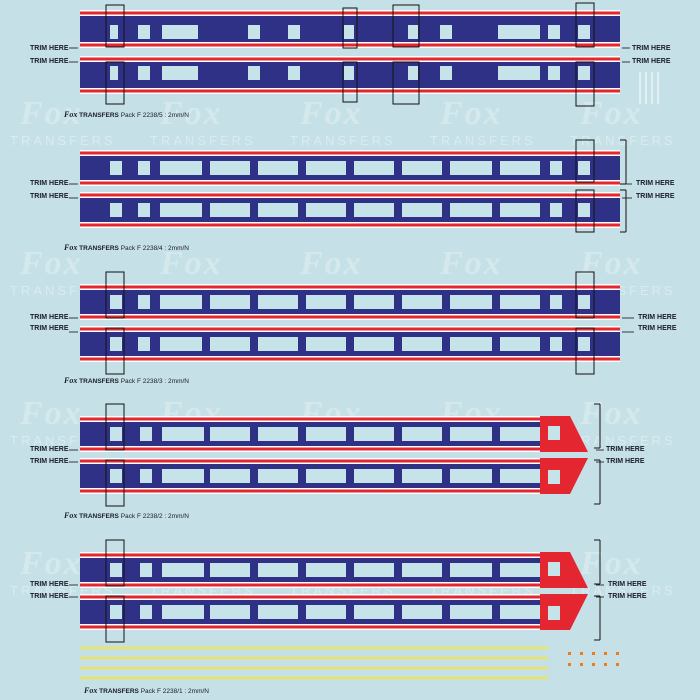 The width and height of the screenshot is (700, 700). Describe the element at coordinates (320, 491) in the screenshot. I see `strip-2b-red-bottom` at that location.